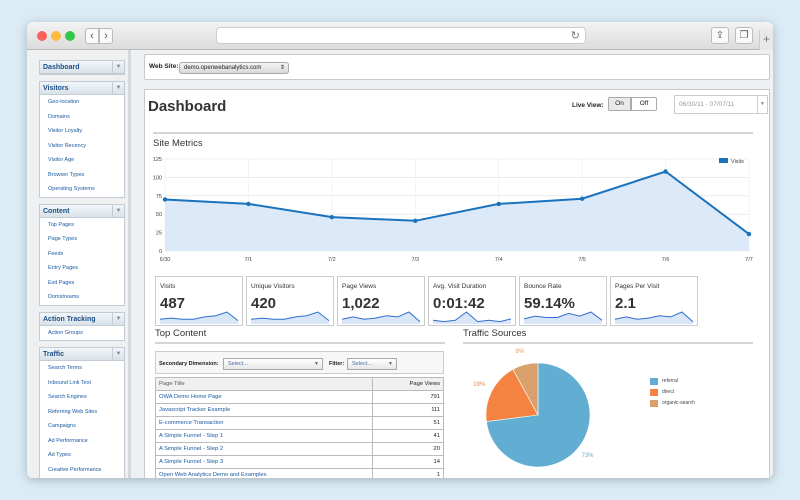  I want to click on column-header-page-views: Page Views, so click(408, 384).